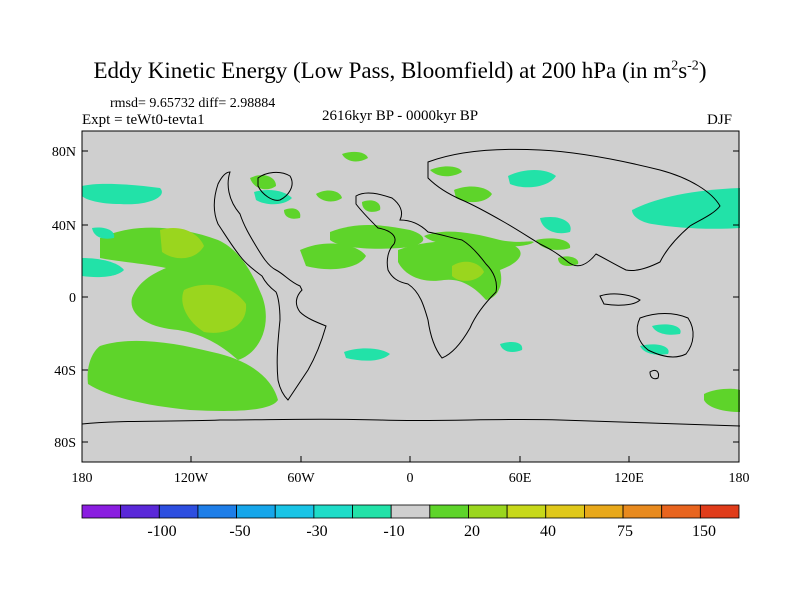  What do you see at coordinates (629, 478) in the screenshot?
I see `lon-label: 120E` at bounding box center [629, 478].